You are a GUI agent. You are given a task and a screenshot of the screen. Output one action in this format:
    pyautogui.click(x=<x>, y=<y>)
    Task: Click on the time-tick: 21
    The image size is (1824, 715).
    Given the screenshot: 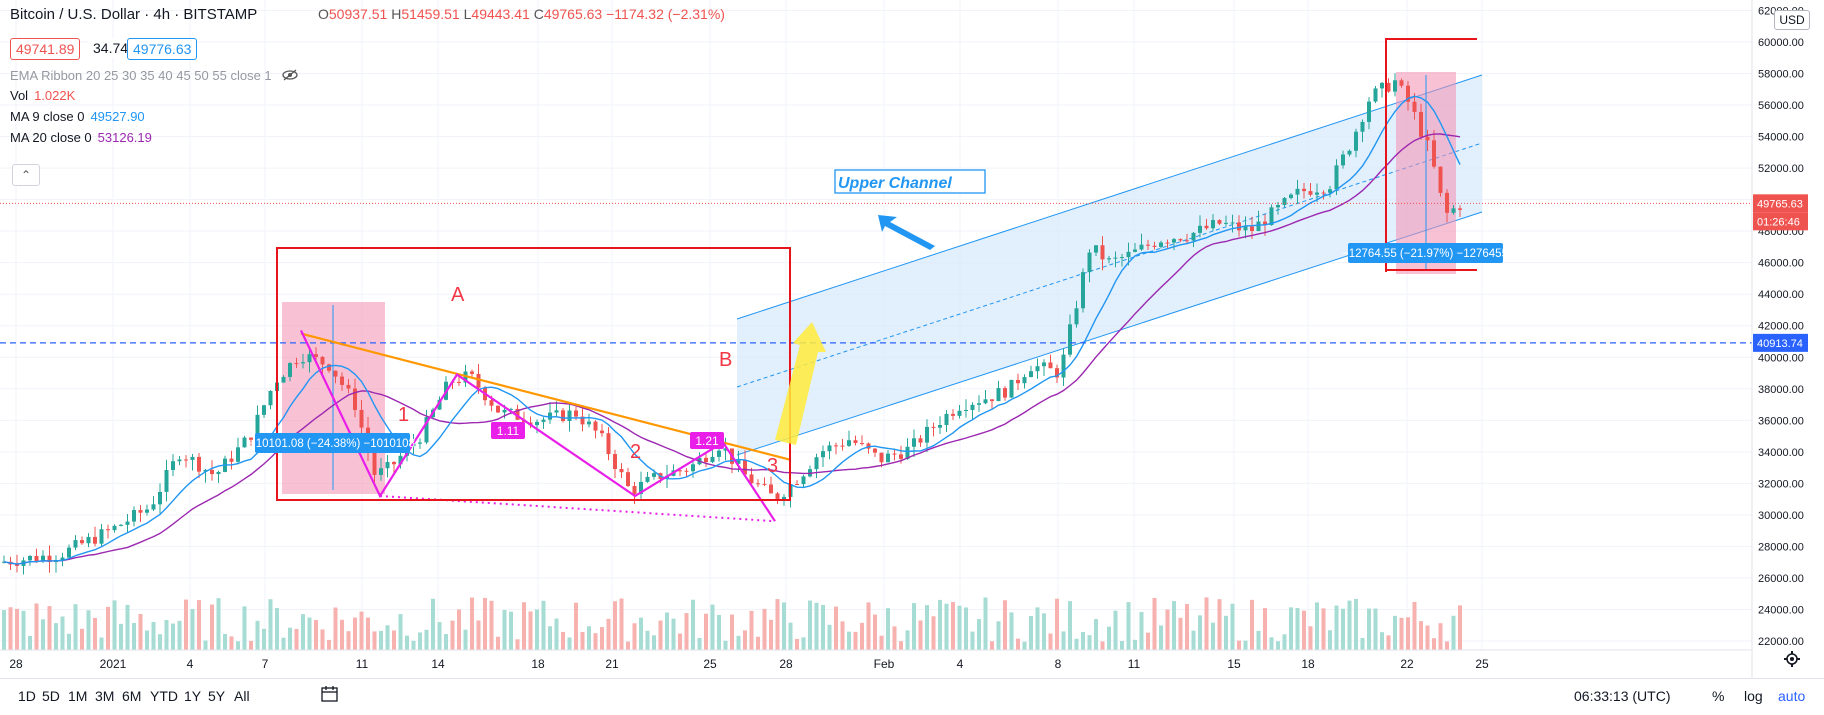 What is the action you would take?
    pyautogui.click(x=612, y=664)
    